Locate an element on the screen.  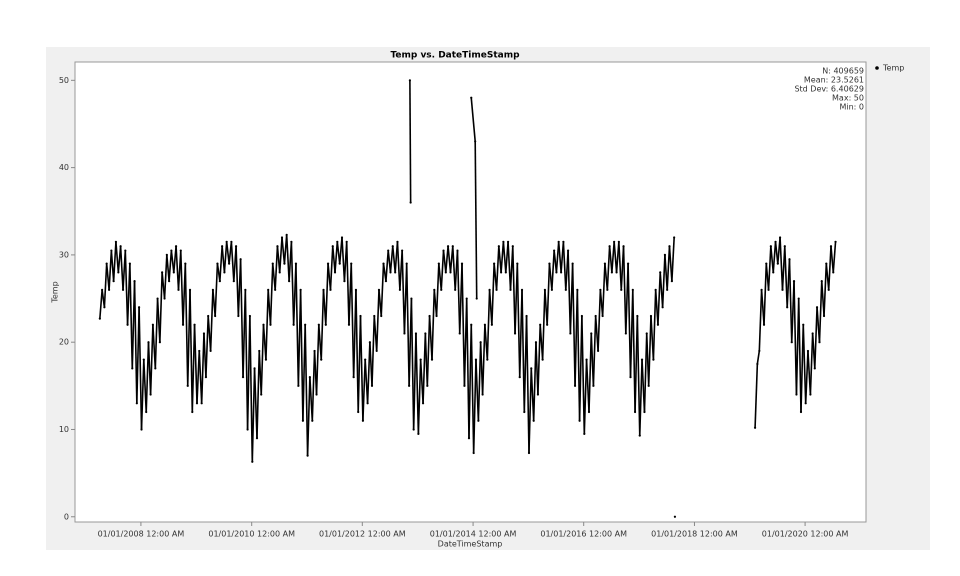
summary-stat: Mean: 23.5261 is located at coordinates (834, 80).